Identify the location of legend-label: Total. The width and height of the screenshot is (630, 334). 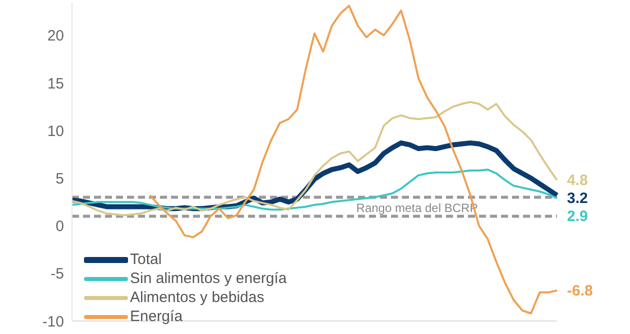
(146, 259).